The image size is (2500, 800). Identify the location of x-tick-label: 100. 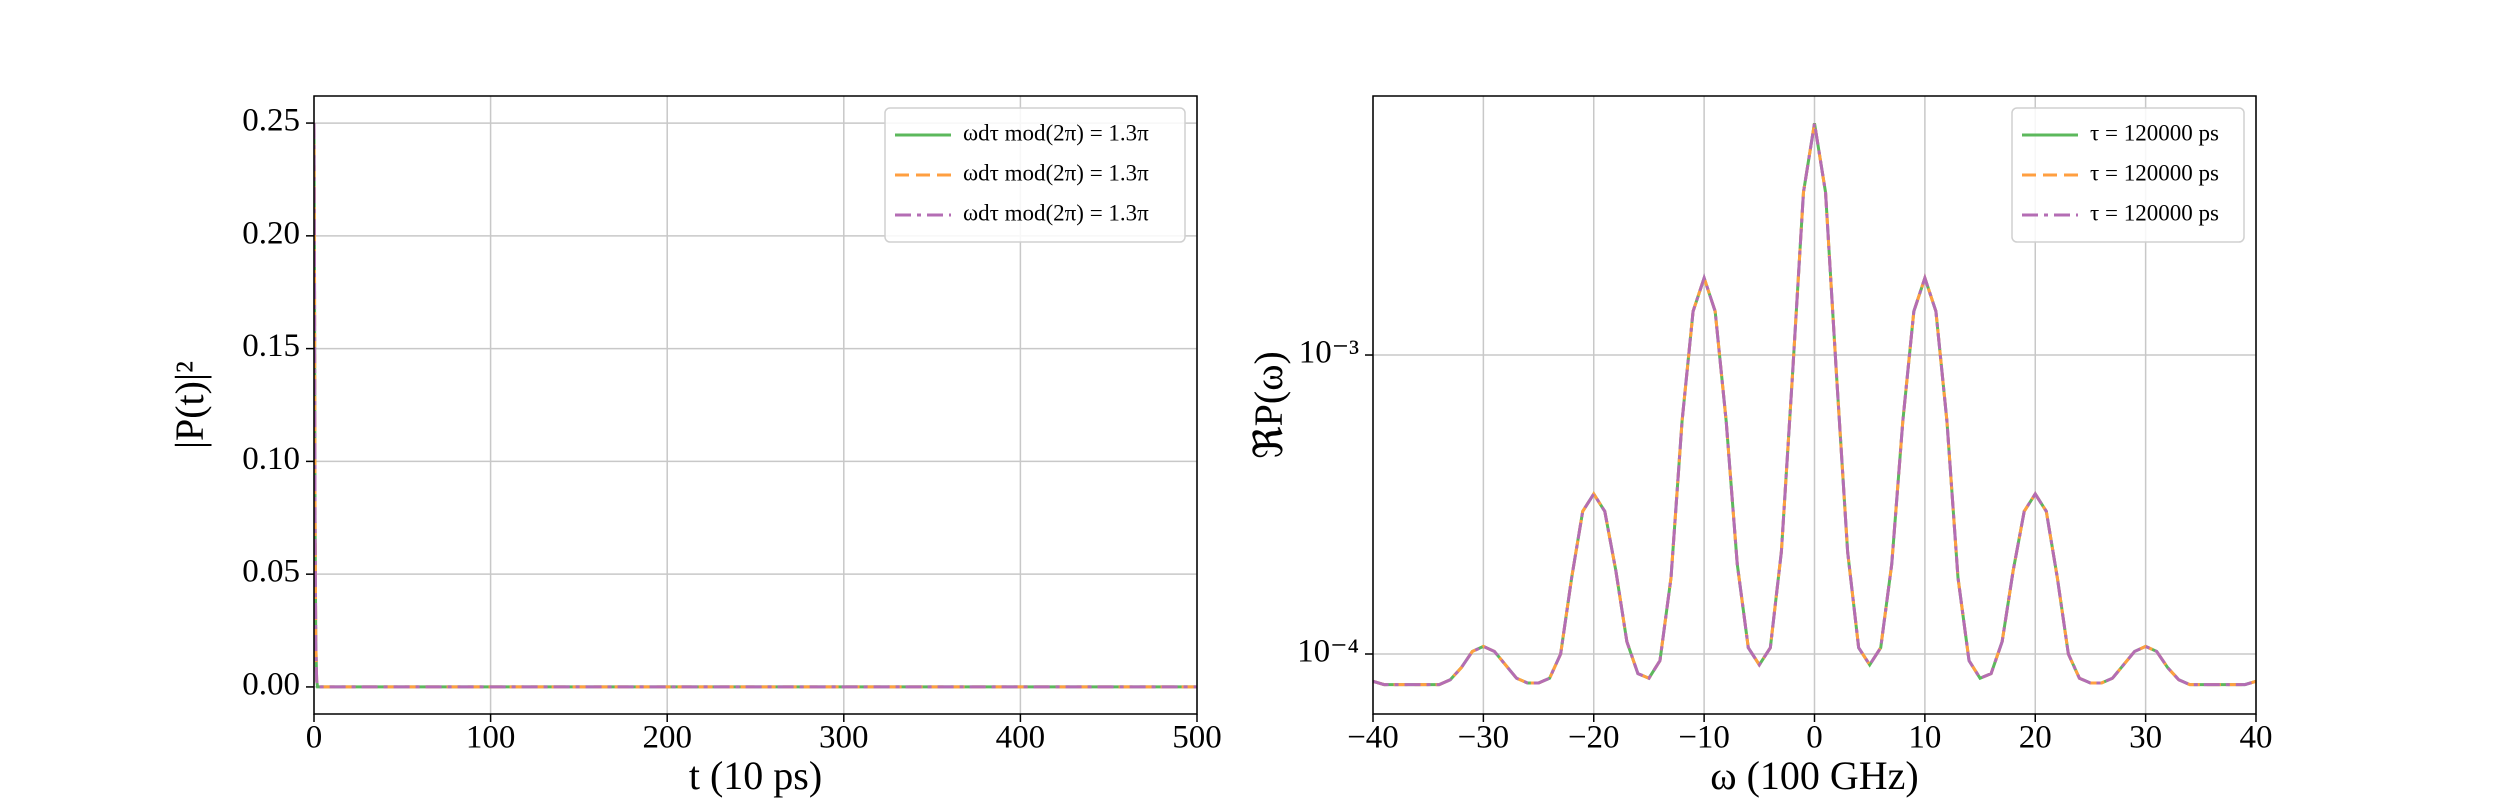
(491, 738).